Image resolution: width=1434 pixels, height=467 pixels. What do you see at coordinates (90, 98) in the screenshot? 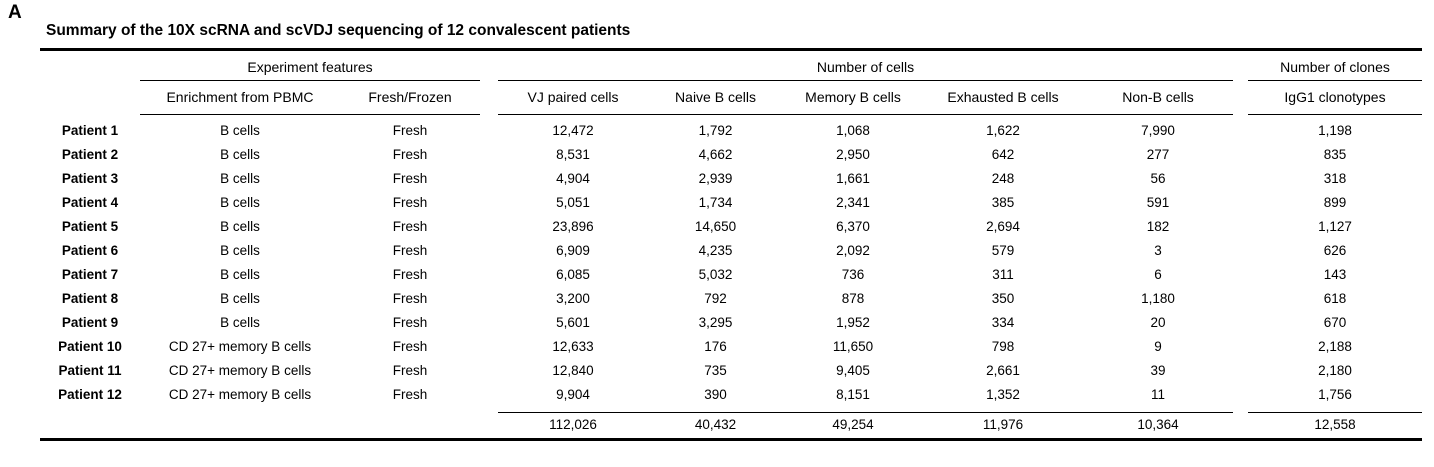
I see `corner-cell` at bounding box center [90, 98].